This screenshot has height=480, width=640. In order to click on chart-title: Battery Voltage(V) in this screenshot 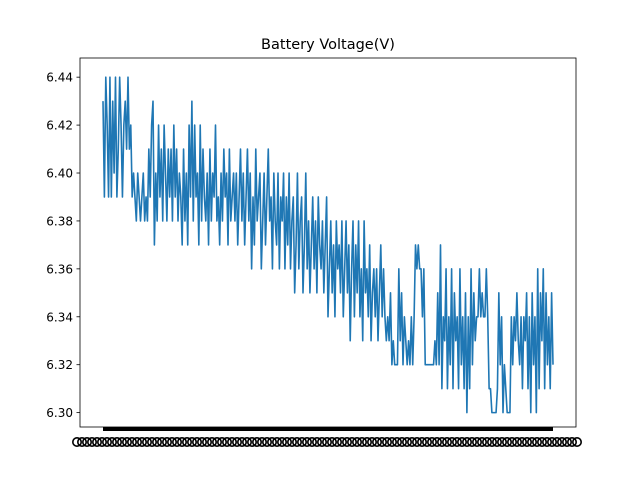, I will do `click(328, 45)`.